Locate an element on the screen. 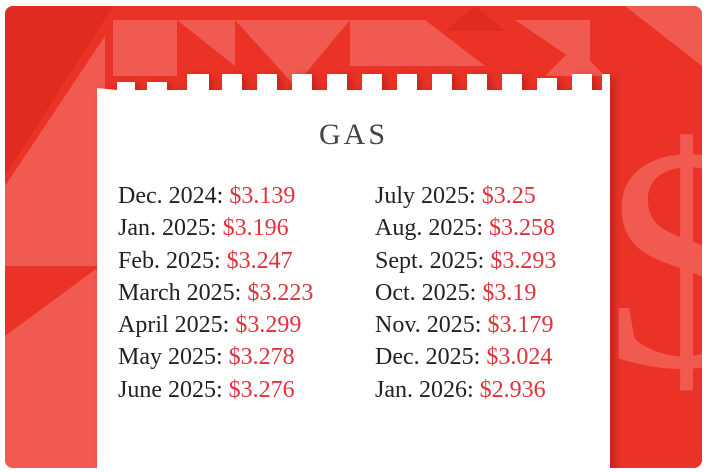  price-row: Dec. 2024: $3.139 is located at coordinates (215, 196).